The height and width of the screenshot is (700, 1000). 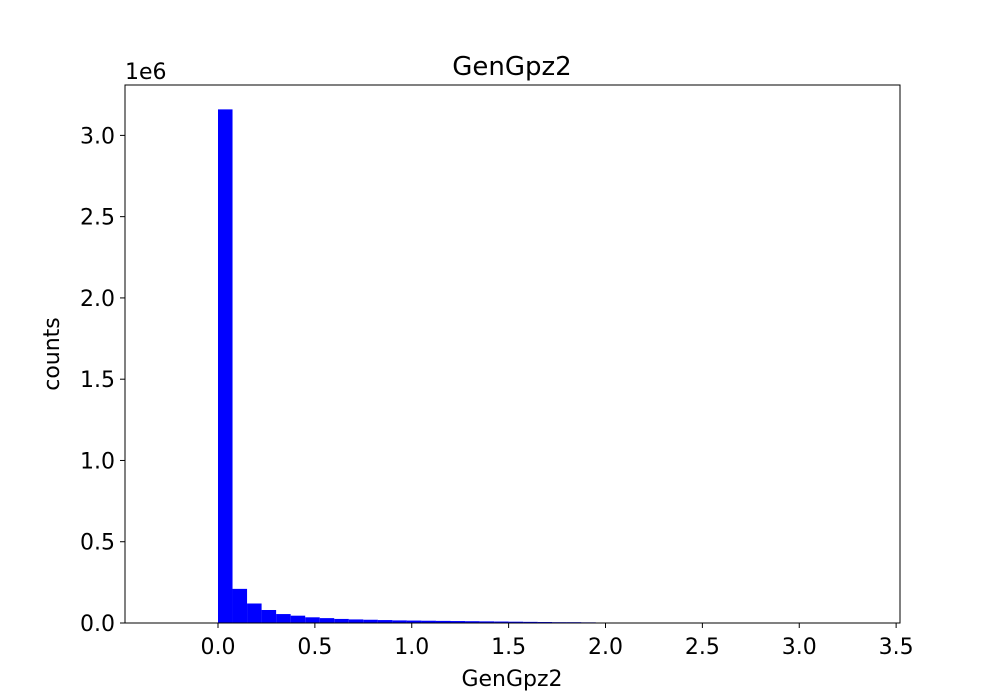 What do you see at coordinates (97, 380) in the screenshot?
I see `y-tick-label: 1.5` at bounding box center [97, 380].